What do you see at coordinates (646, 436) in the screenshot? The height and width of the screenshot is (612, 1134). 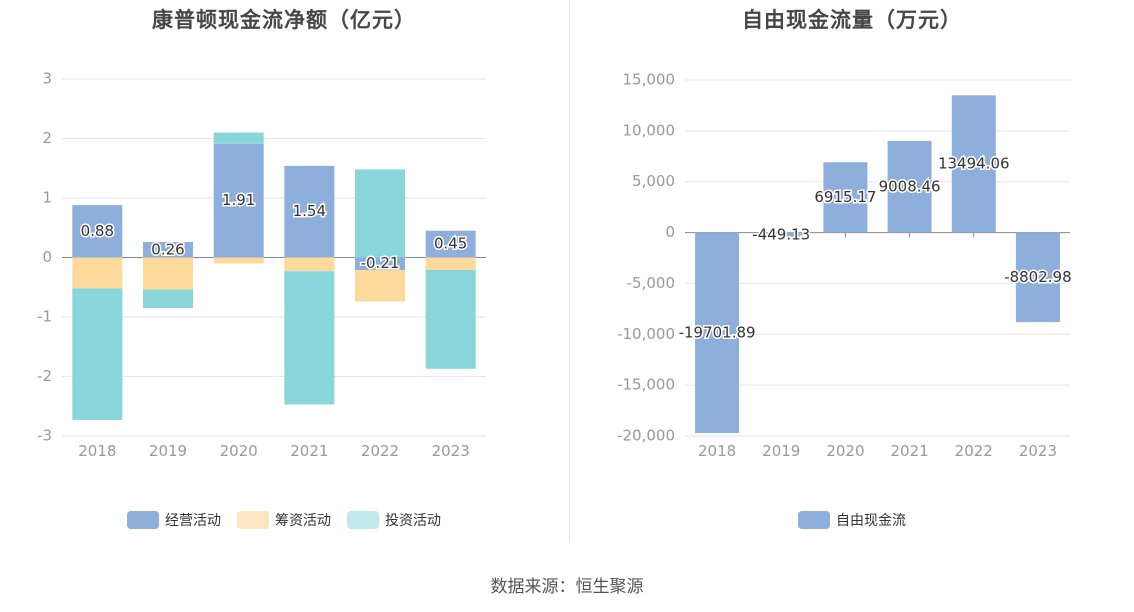 I see `y-tick-label: -20,000` at bounding box center [646, 436].